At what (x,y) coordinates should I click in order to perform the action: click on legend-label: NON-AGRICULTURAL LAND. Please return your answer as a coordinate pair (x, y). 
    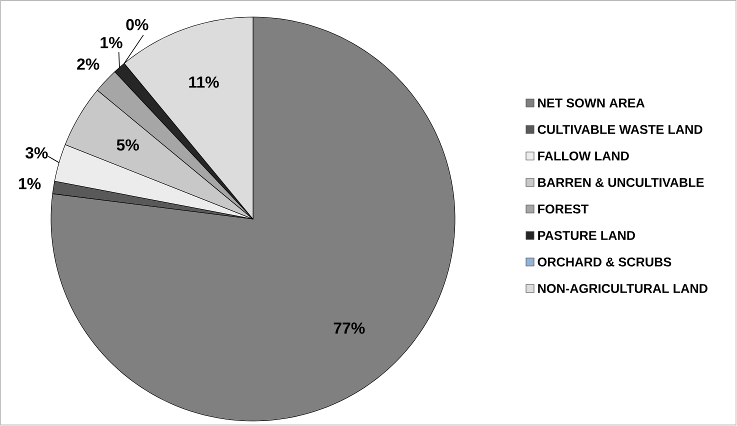
    Looking at the image, I should click on (623, 288).